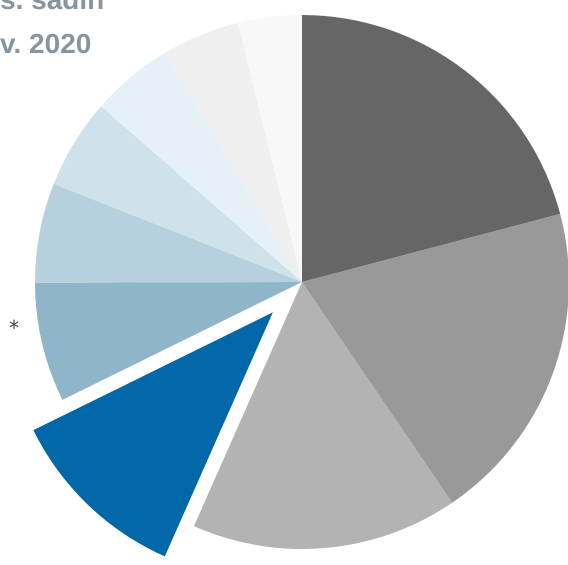 Image resolution: width=568 pixels, height=565 pixels. What do you see at coordinates (52, 7) in the screenshot?
I see `chart-title-line-1: s. sadin` at bounding box center [52, 7].